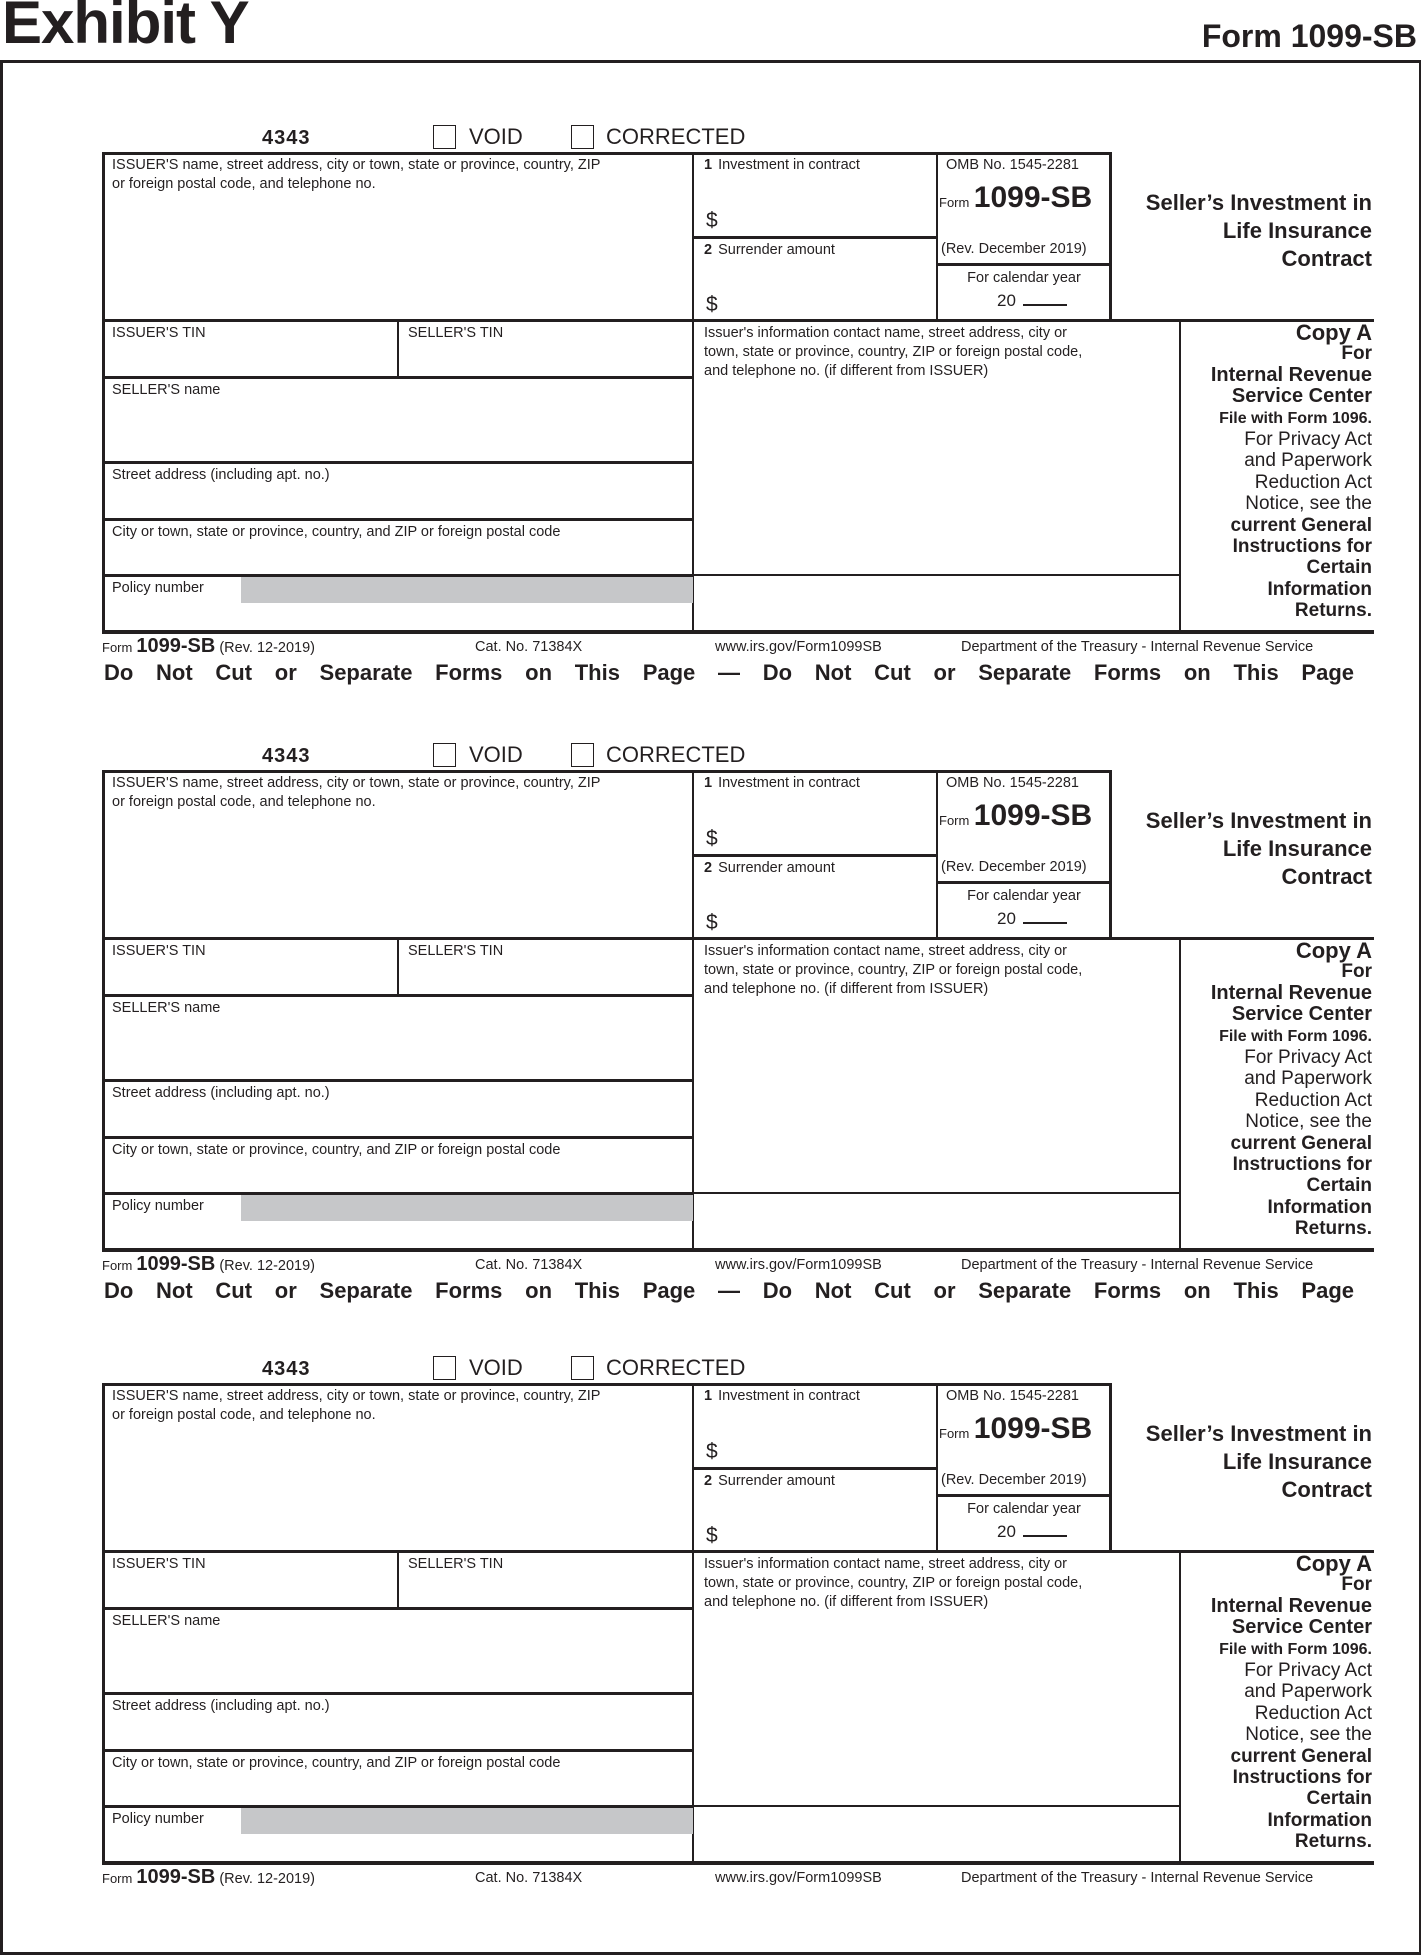 The image size is (1421, 1955). What do you see at coordinates (1301, 396) in the screenshot?
I see `copy-line: Service Center` at bounding box center [1301, 396].